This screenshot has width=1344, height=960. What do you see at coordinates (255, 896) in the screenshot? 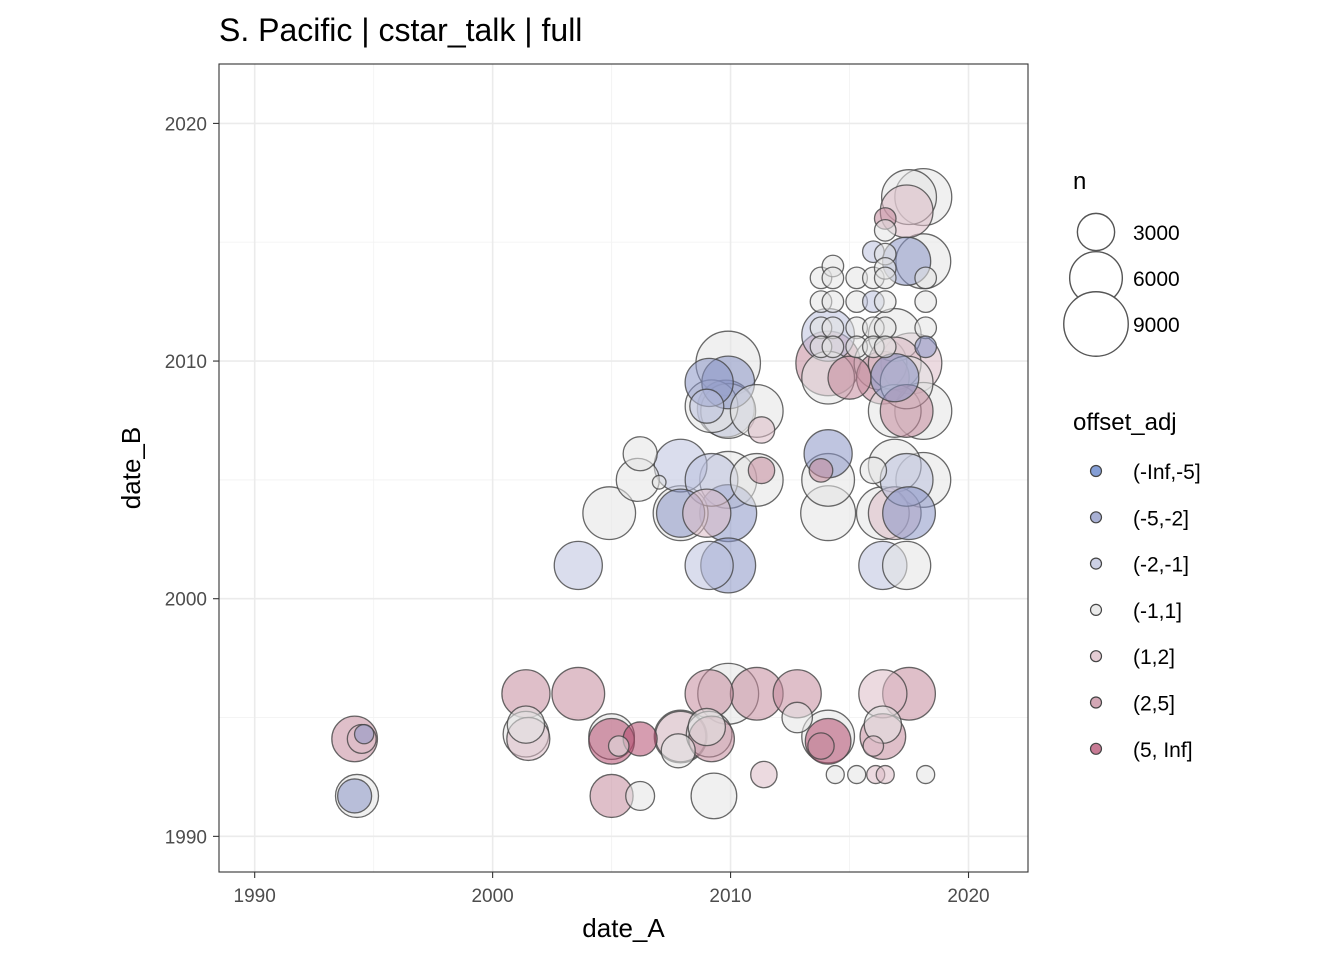
I see `x-tick-label: 1990` at bounding box center [255, 896].